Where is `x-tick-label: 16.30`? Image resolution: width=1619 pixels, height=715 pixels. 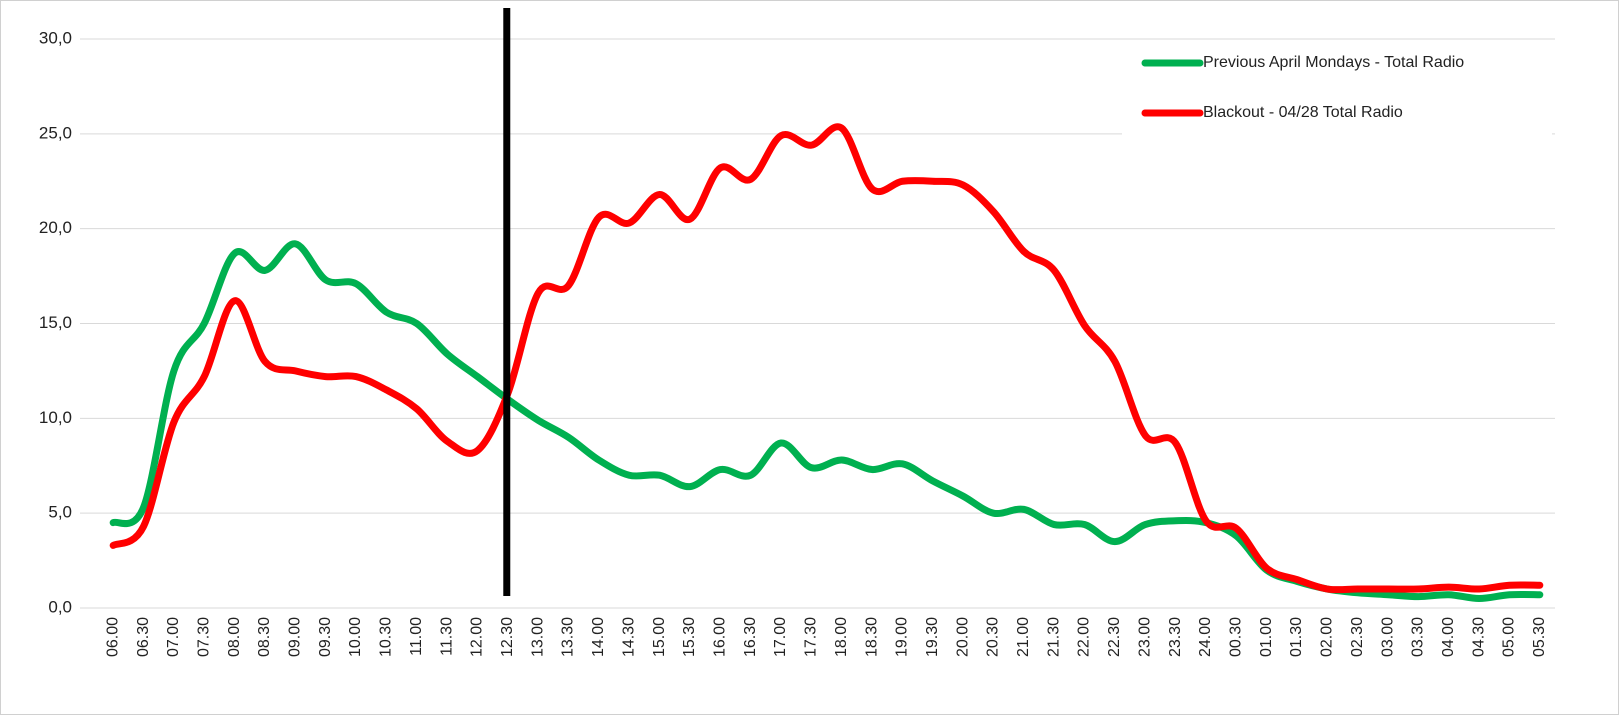
x-tick-label: 16.30 is located at coordinates (750, 637).